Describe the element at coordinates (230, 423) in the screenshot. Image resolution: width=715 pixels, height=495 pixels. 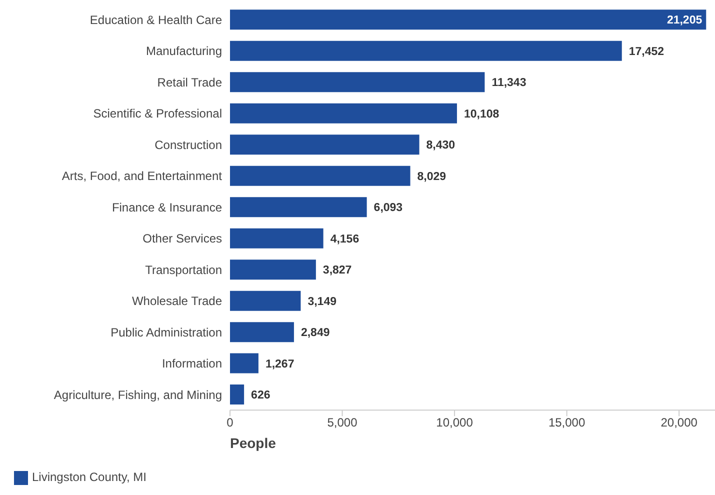
I see `x-tick-label: 0` at that location.